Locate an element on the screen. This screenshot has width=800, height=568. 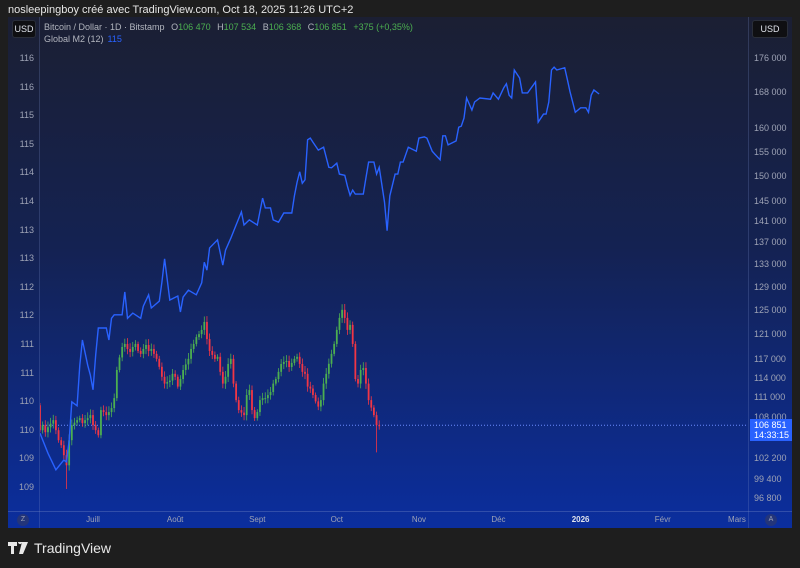
m2-legend-row: Global M2 (12) 115 is located at coordinates (228, 39).